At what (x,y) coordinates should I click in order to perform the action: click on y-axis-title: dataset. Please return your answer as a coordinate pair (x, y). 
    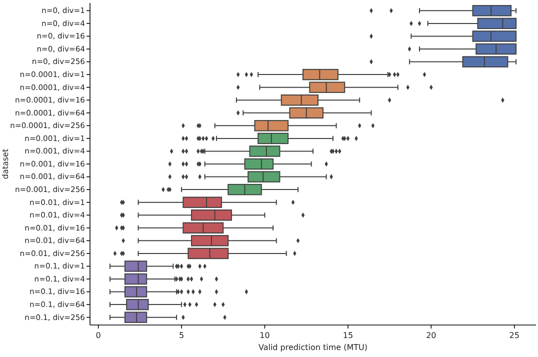
    Looking at the image, I should click on (5, 164).